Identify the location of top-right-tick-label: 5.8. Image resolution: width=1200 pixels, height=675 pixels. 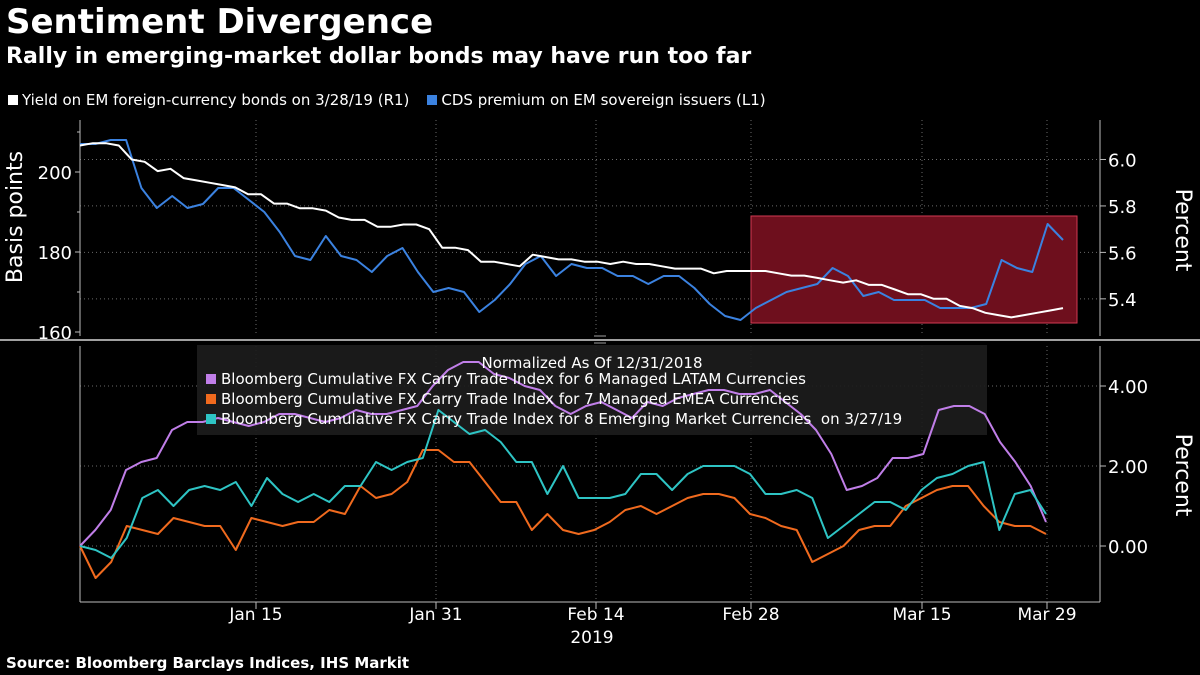
(1122, 207).